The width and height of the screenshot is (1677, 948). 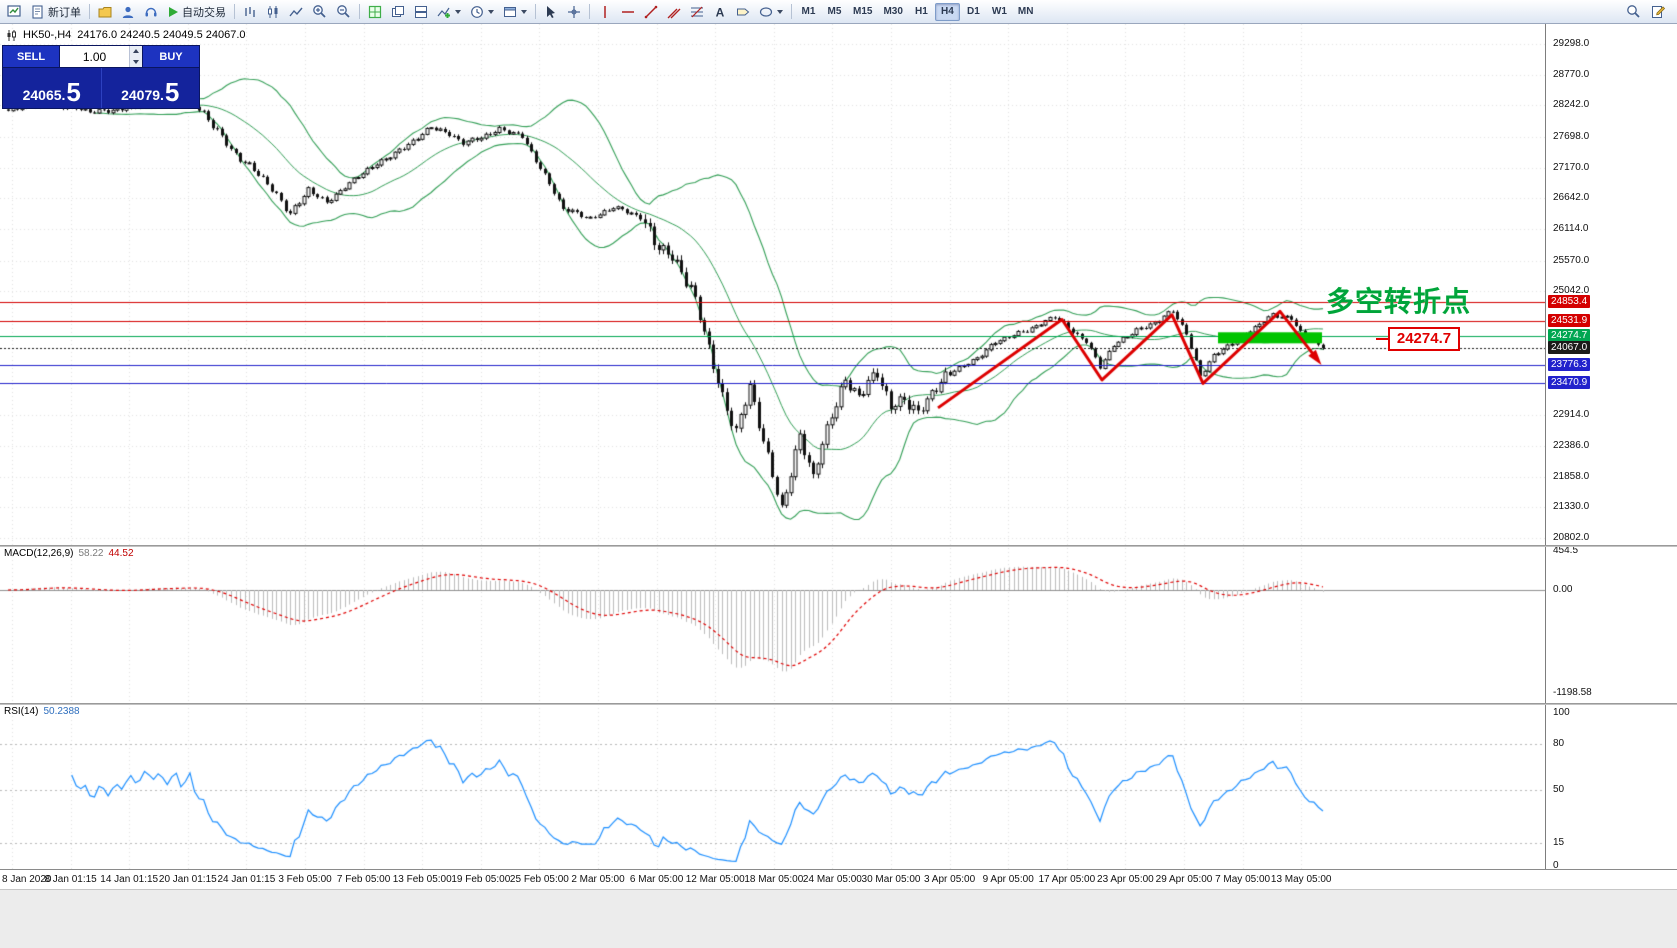 What do you see at coordinates (105, 12) in the screenshot?
I see `history-center-button` at bounding box center [105, 12].